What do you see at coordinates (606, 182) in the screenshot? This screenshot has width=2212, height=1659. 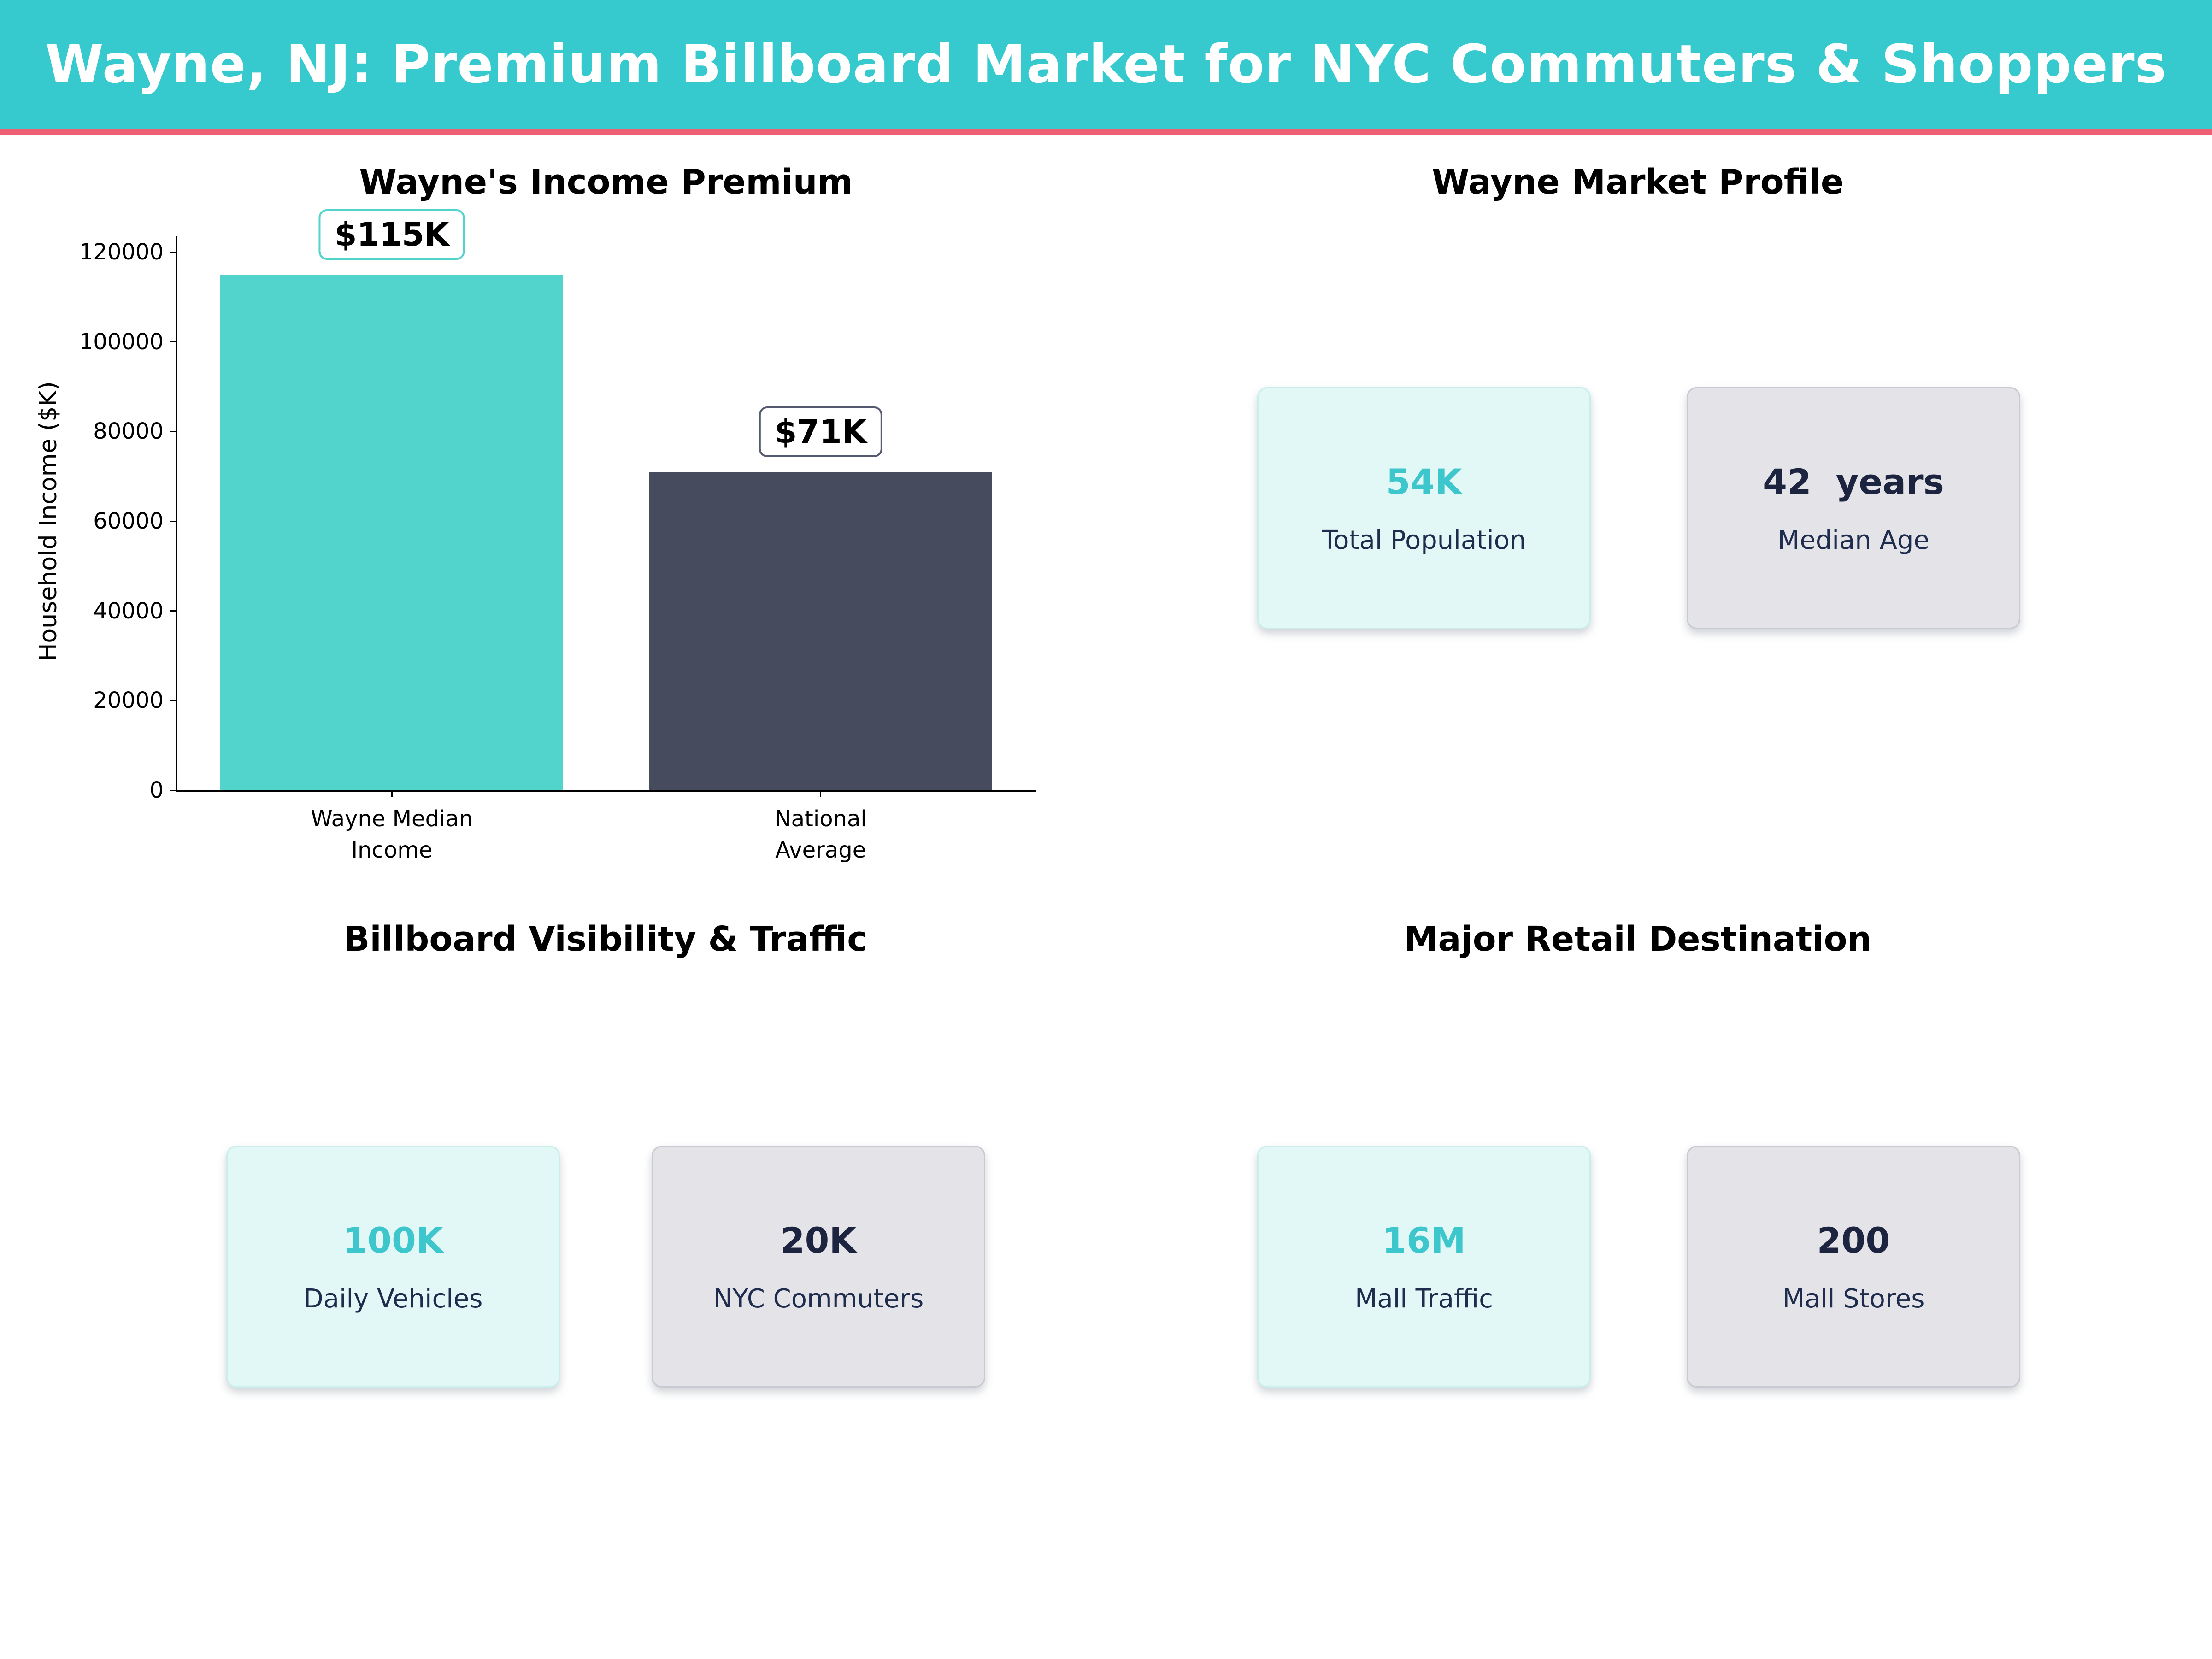 I see `chart-title: Wayne's Income Premium` at bounding box center [606, 182].